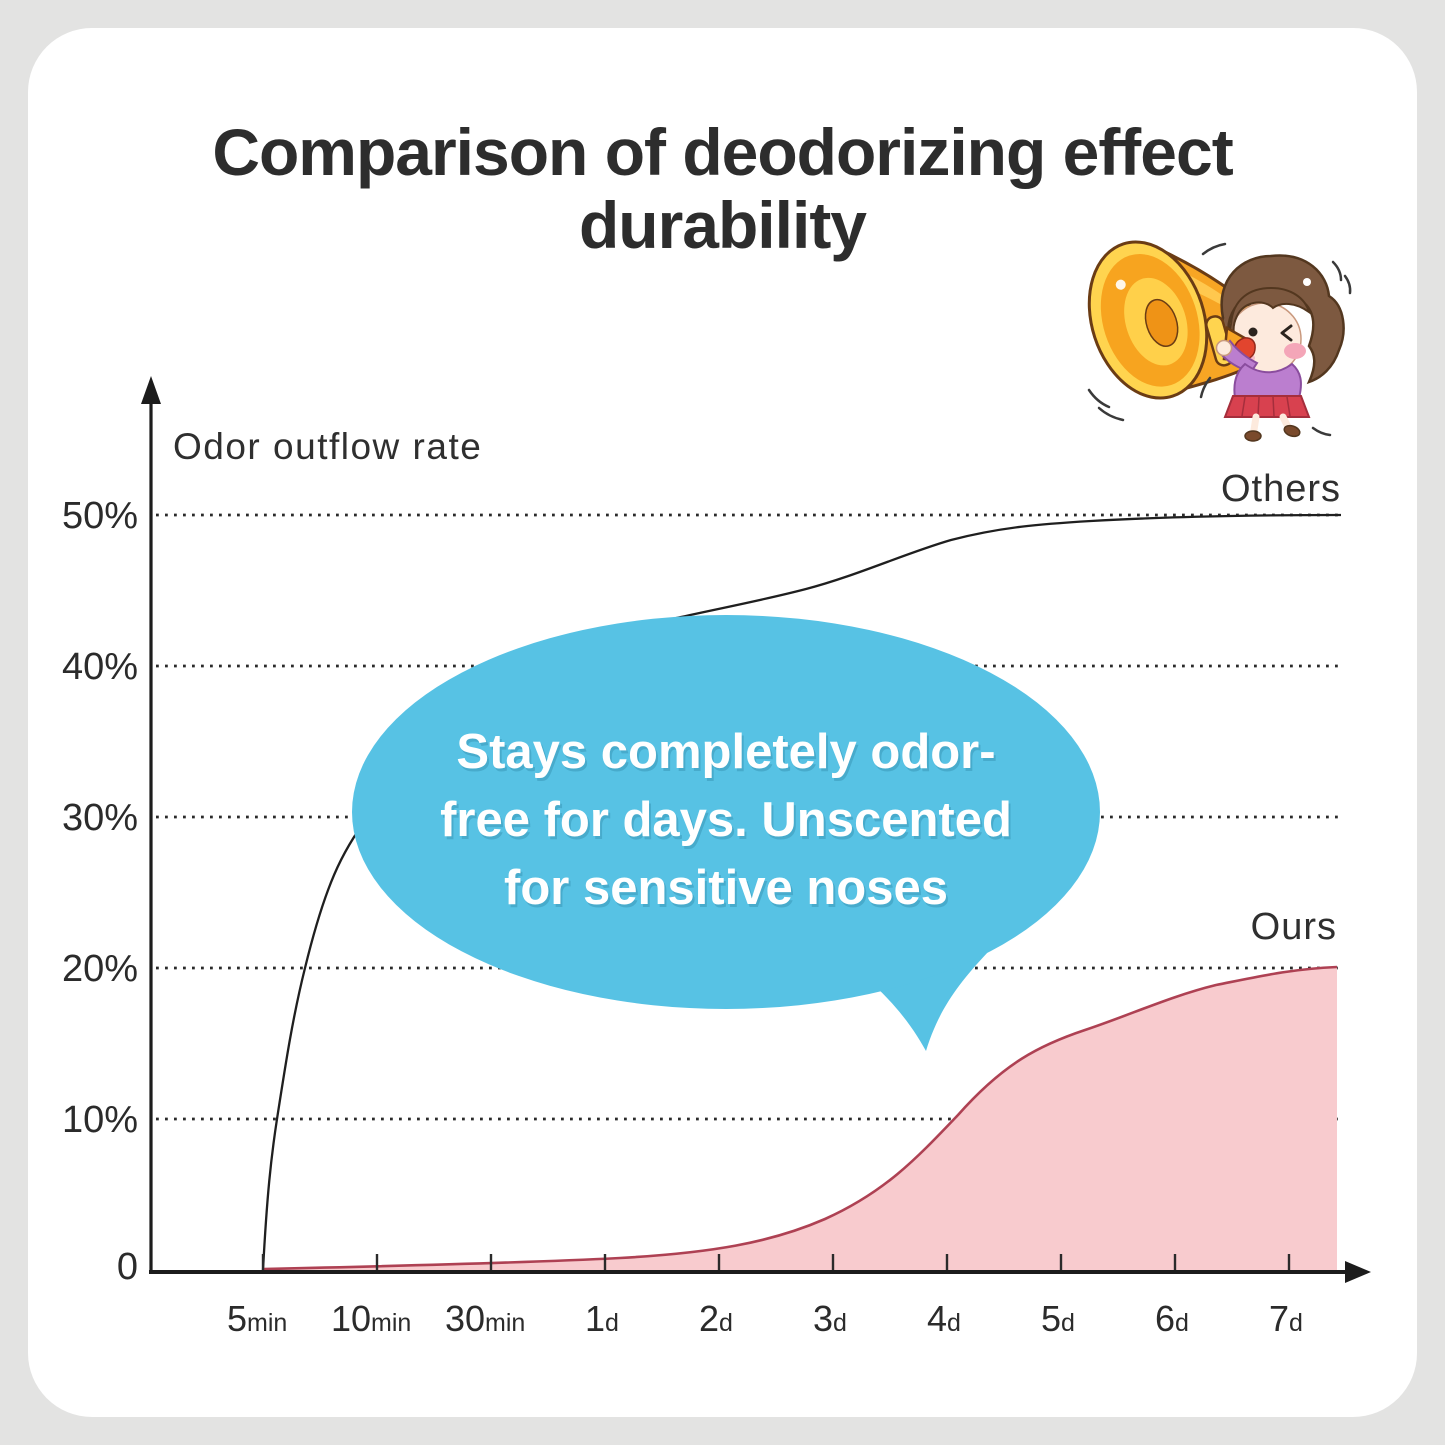 The height and width of the screenshot is (1445, 1445). I want to click on xtick-label-3d: 3 d, so click(830, 1318).